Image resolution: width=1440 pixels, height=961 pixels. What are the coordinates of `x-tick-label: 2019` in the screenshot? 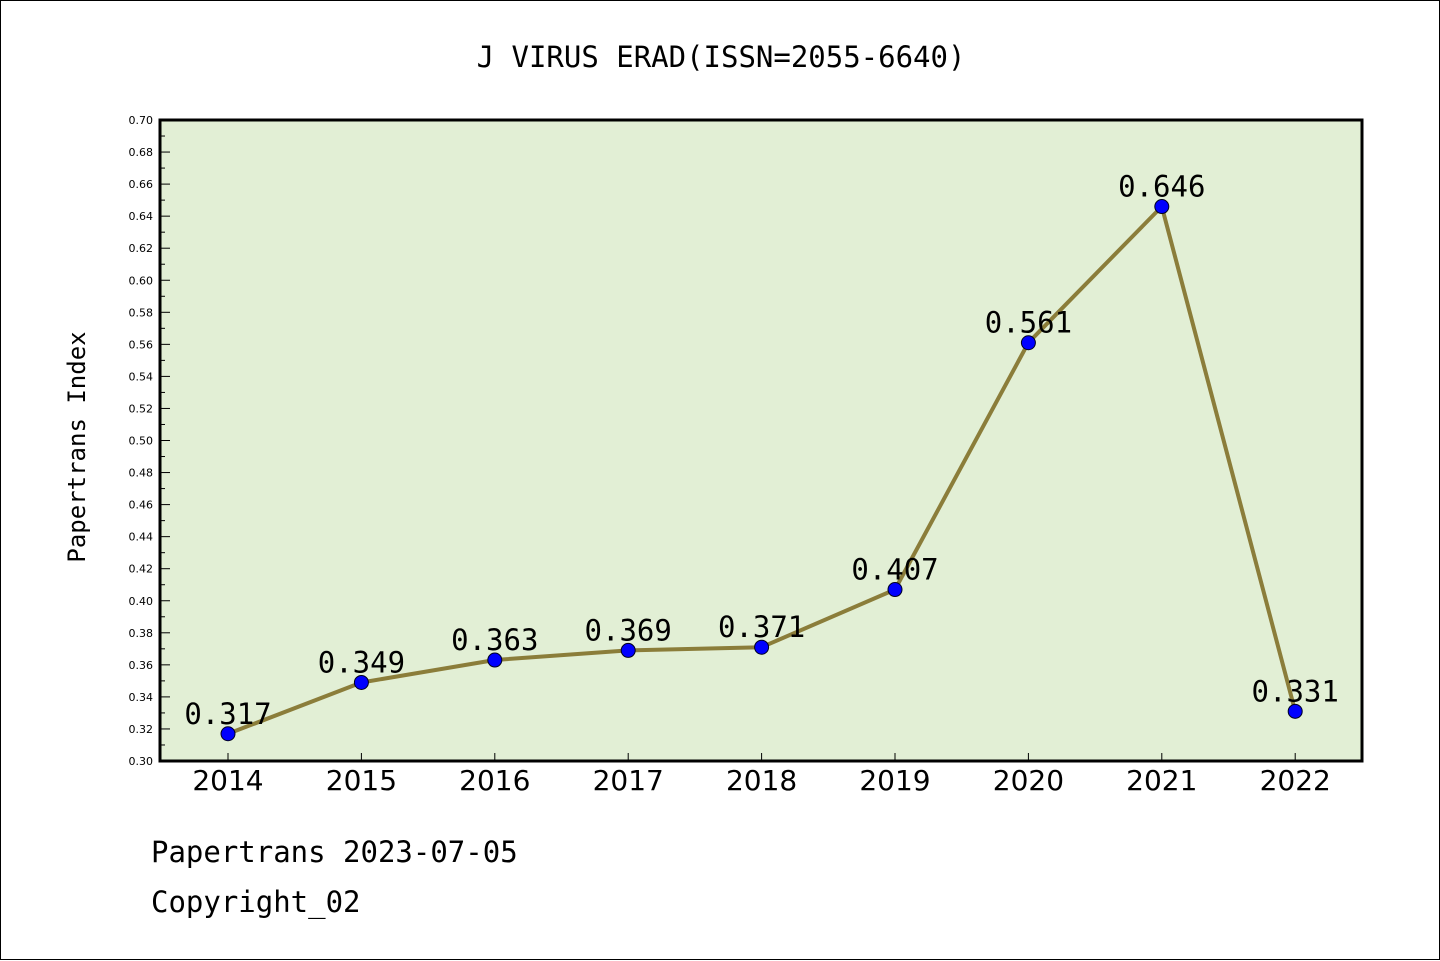 It's located at (894, 780).